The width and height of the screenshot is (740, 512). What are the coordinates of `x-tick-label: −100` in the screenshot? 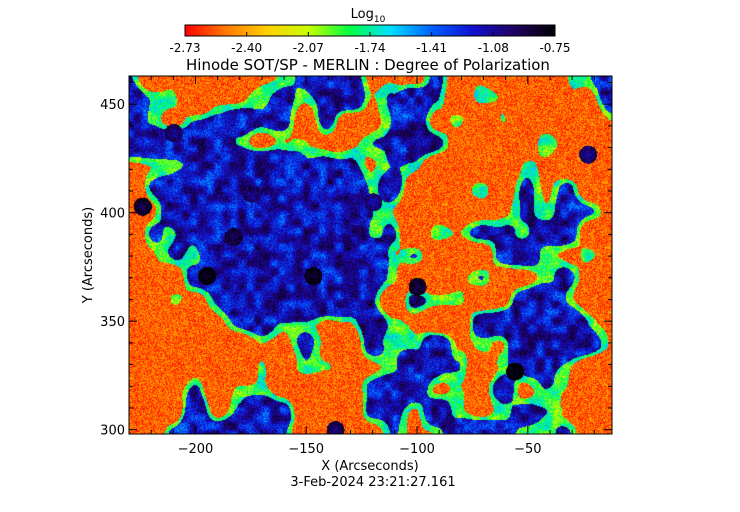 It's located at (417, 449).